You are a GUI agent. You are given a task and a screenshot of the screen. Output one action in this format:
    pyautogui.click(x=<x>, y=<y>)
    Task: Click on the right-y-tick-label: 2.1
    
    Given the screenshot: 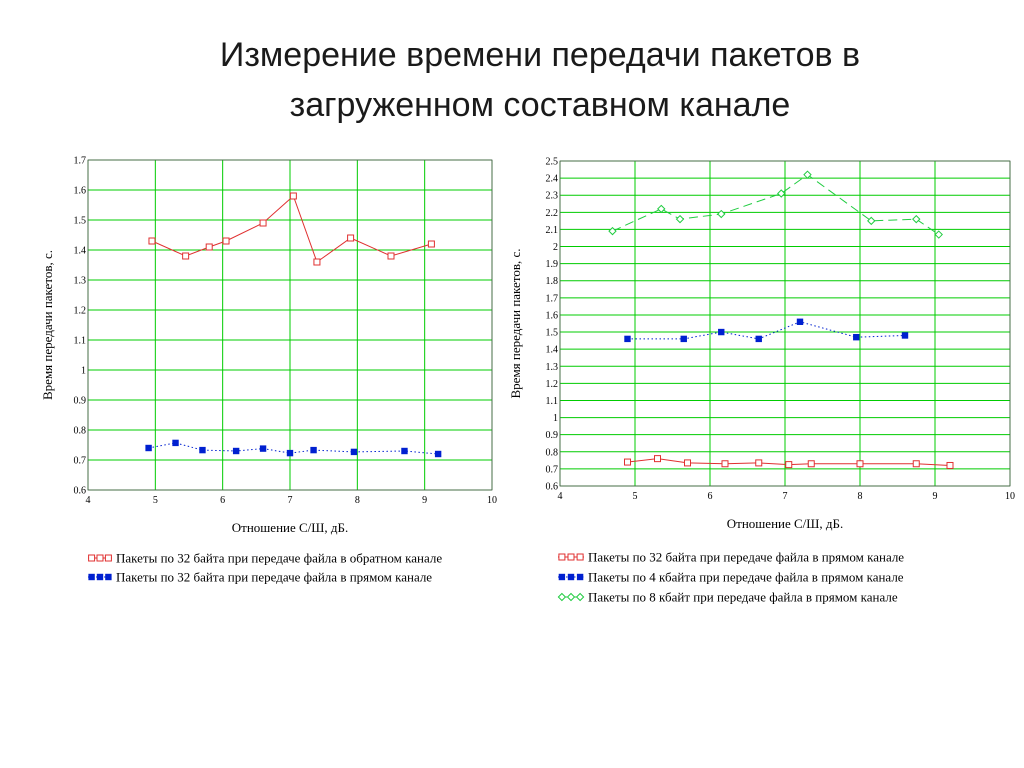 What is the action you would take?
    pyautogui.click(x=552, y=230)
    